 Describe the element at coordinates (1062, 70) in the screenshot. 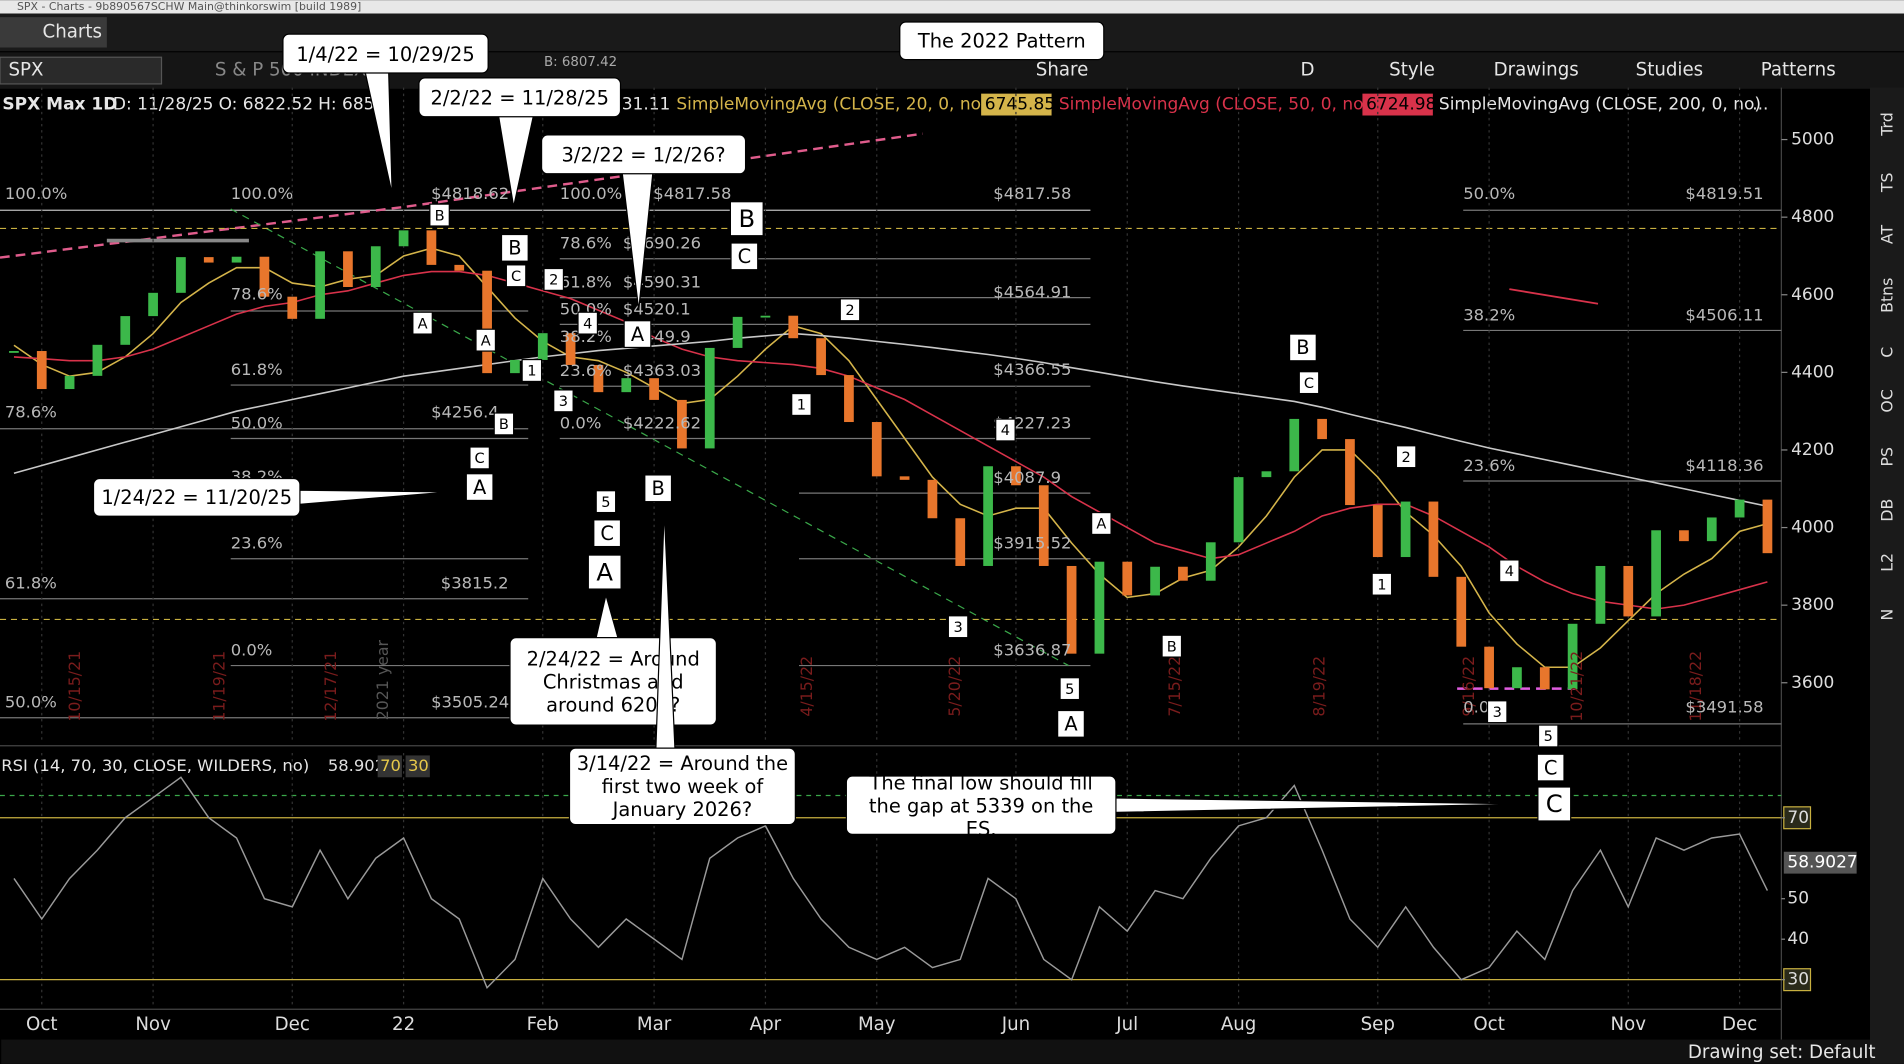

I see `share-button: Share` at that location.